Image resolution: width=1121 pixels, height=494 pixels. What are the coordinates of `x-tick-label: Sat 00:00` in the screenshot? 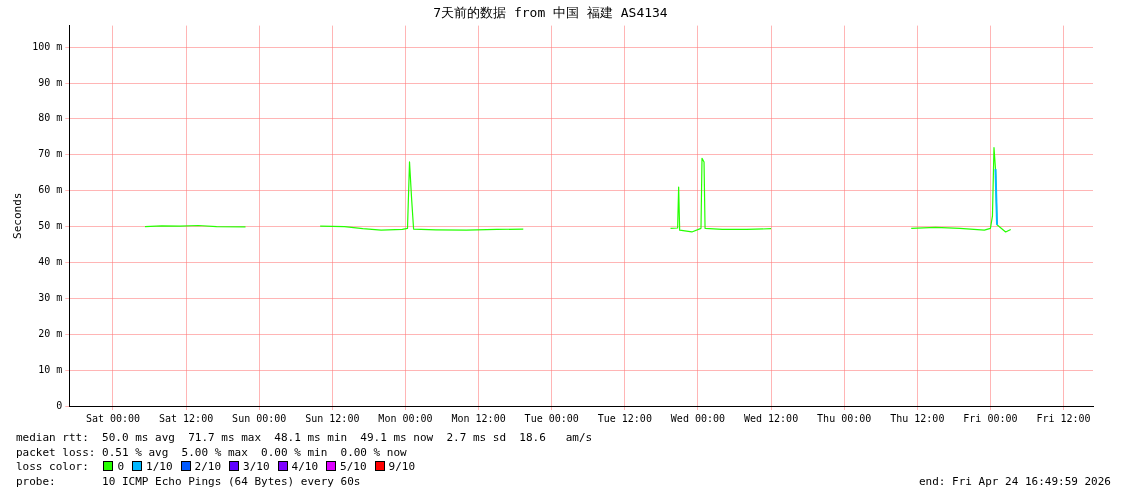 It's located at (113, 418).